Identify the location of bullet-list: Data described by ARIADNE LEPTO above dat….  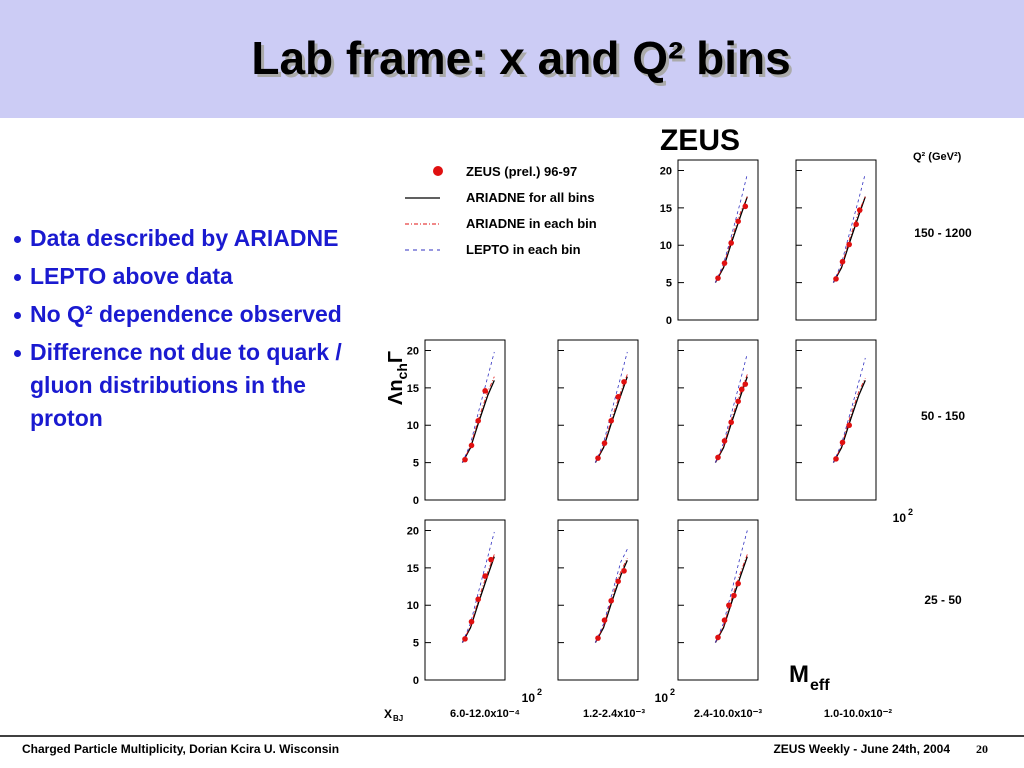
(195, 331).